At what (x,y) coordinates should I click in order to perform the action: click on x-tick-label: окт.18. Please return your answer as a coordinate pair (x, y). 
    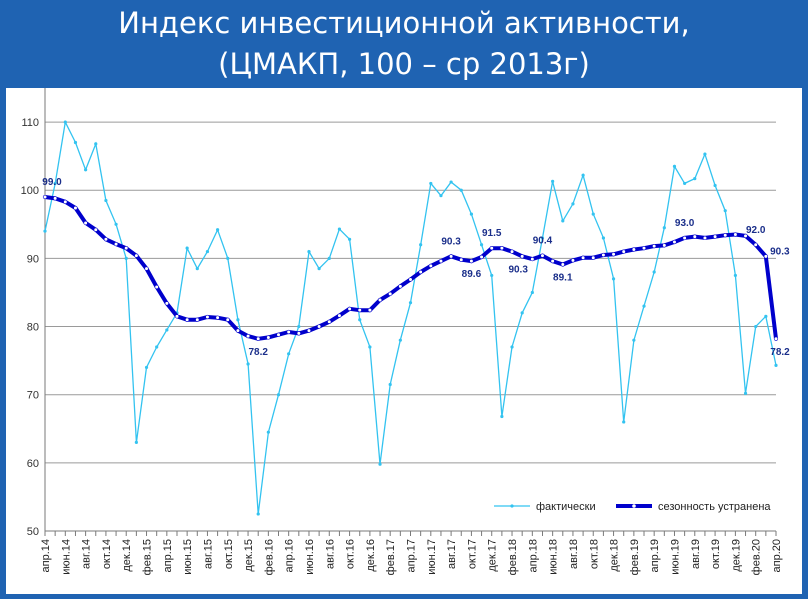
    Looking at the image, I should click on (594, 554).